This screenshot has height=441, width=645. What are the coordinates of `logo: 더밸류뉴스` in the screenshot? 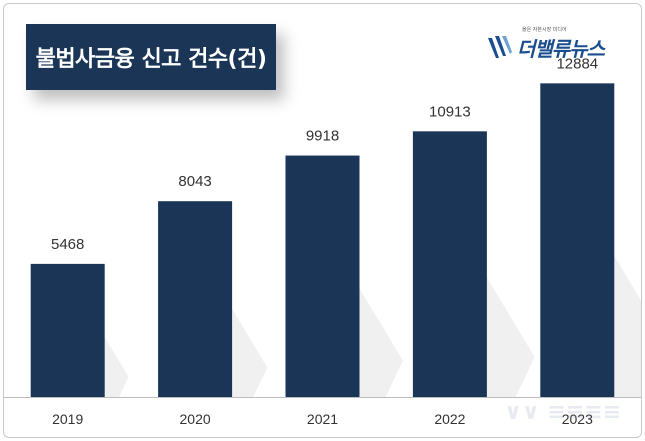 It's located at (544, 47).